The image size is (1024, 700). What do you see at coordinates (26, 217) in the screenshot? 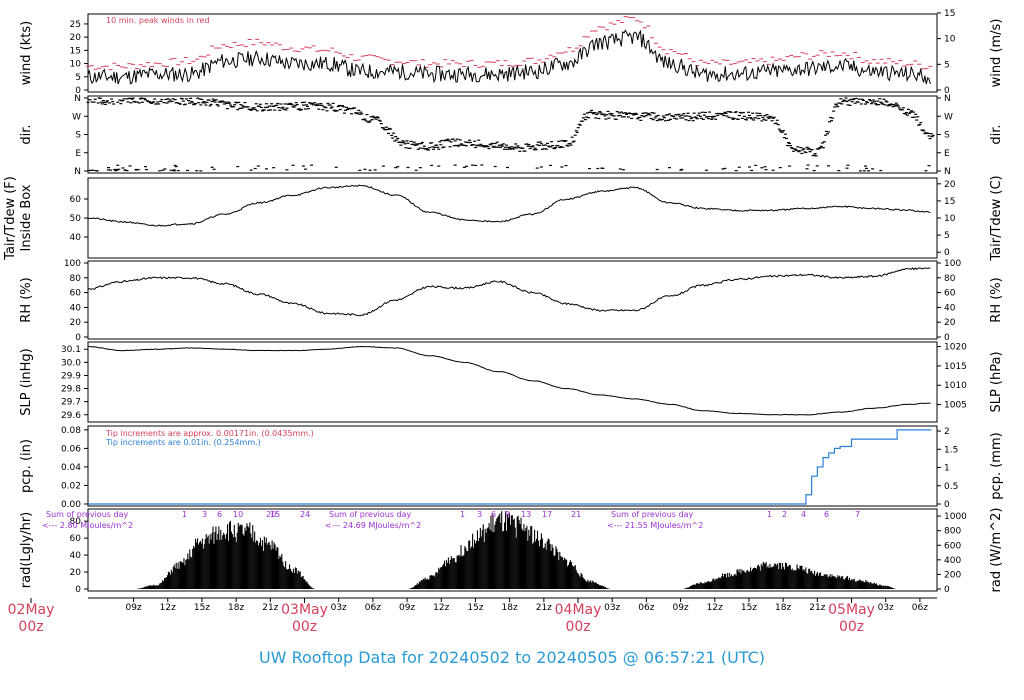
I see `temperature-ylabel-left-2: Inside Box` at bounding box center [26, 217].